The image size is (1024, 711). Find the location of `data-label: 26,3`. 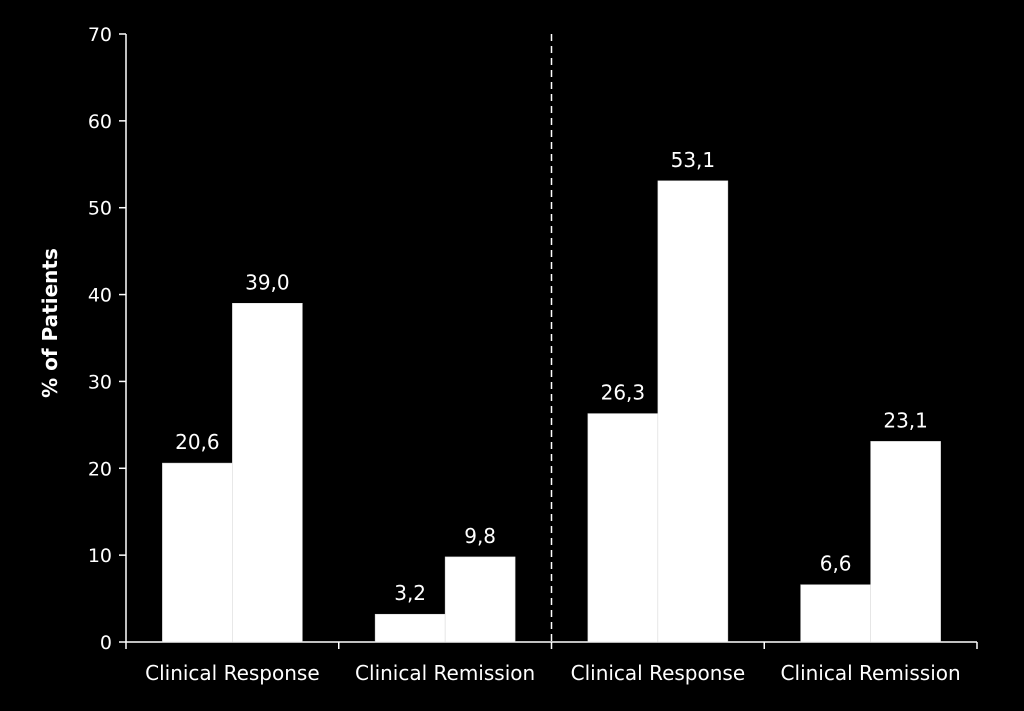

data-label: 26,3 is located at coordinates (623, 393).